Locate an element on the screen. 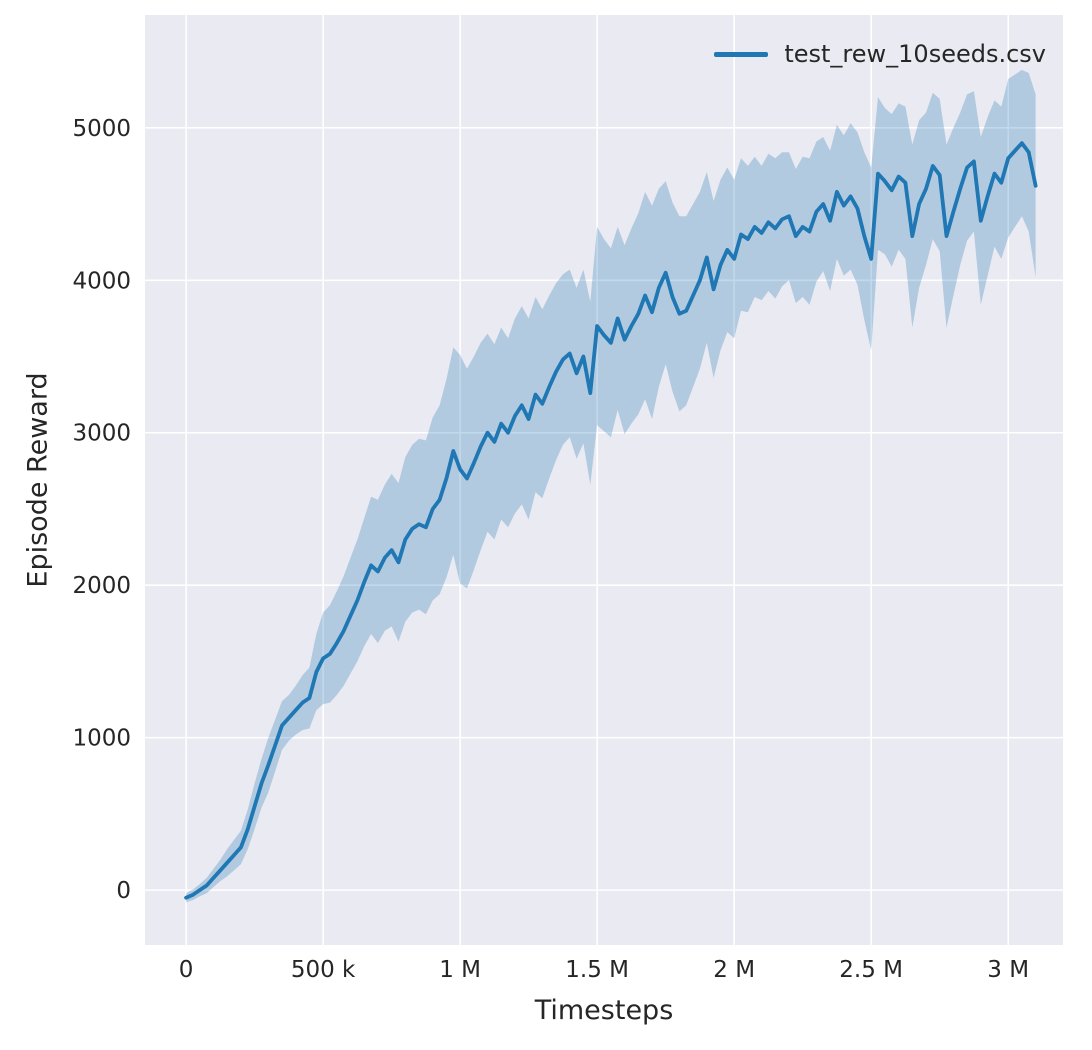 This screenshot has height=1050, width=1092. legend-label: test_rew_10seeds.csv is located at coordinates (915, 54).